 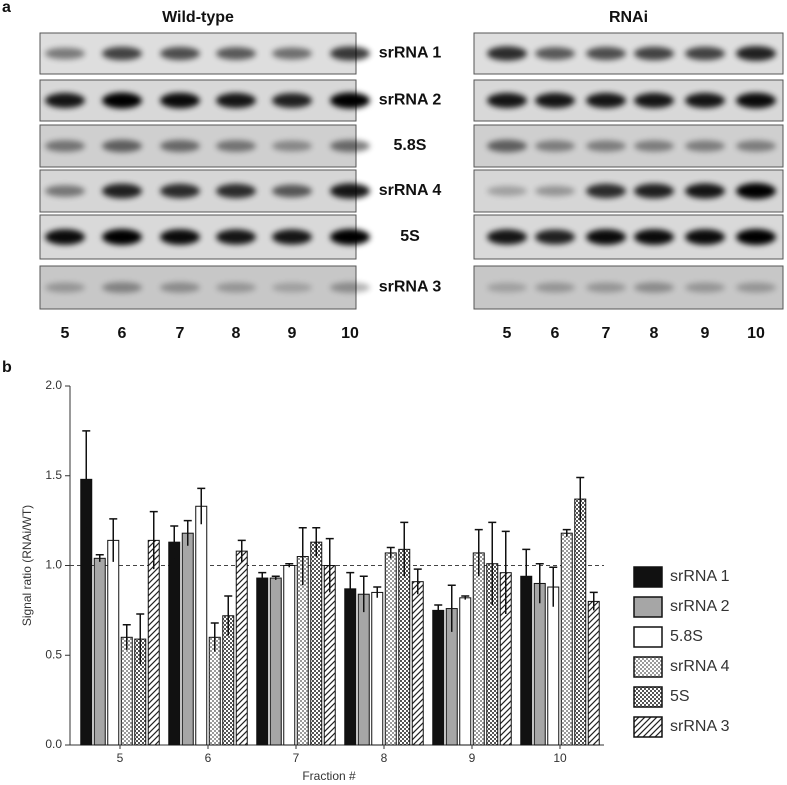 What do you see at coordinates (65, 333) in the screenshot?
I see `lane-label: 5` at bounding box center [65, 333].